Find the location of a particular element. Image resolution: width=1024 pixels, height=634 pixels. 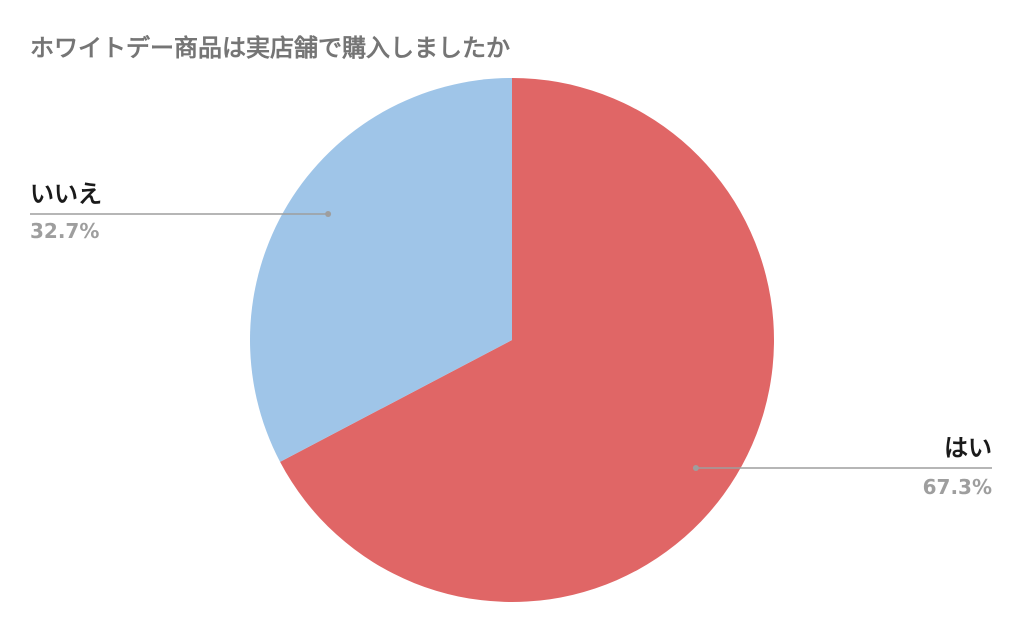

slice-value-label-0: 67.3% is located at coordinates (957, 487).